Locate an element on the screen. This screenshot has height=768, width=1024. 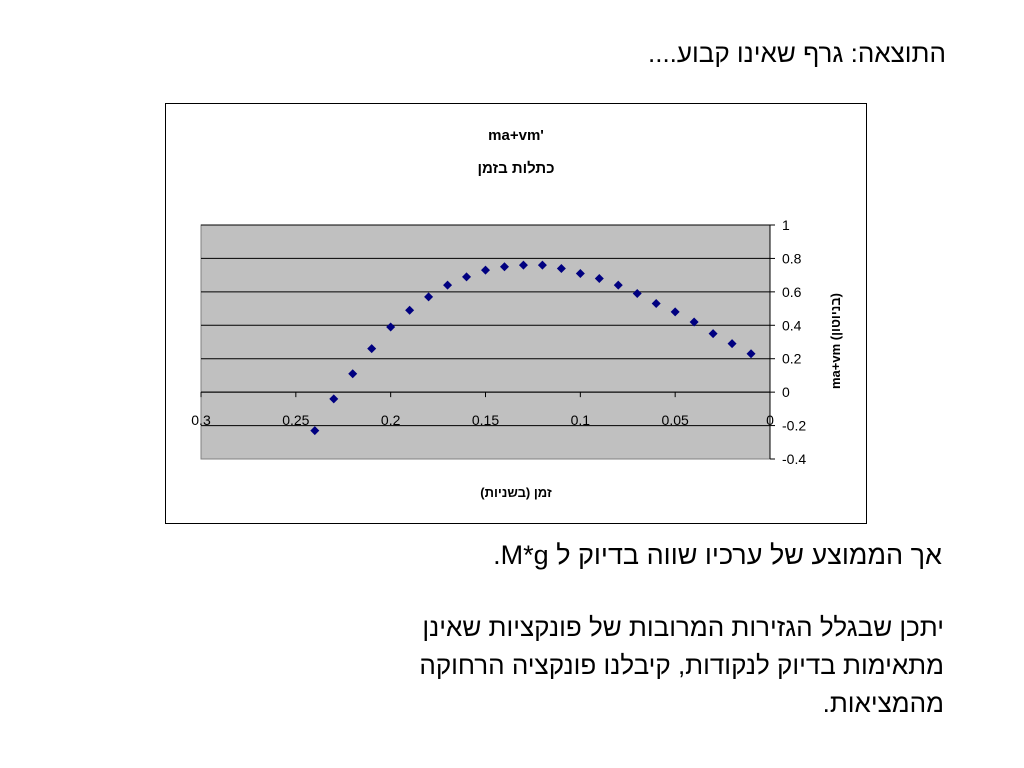
x-tick-label: 0.25 is located at coordinates (295, 420).